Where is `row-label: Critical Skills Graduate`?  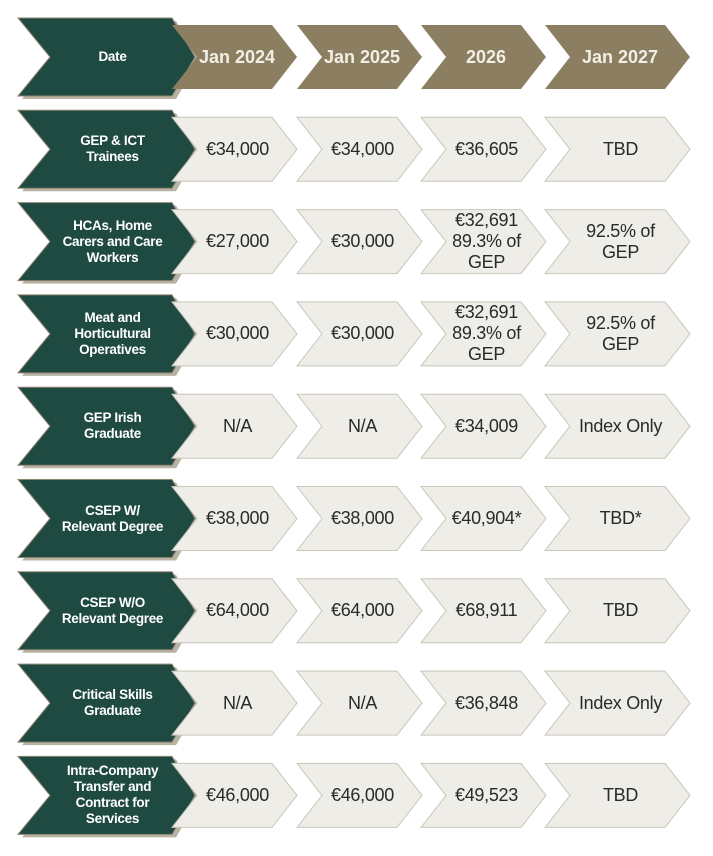 row-label: Critical Skills Graduate is located at coordinates (112, 703).